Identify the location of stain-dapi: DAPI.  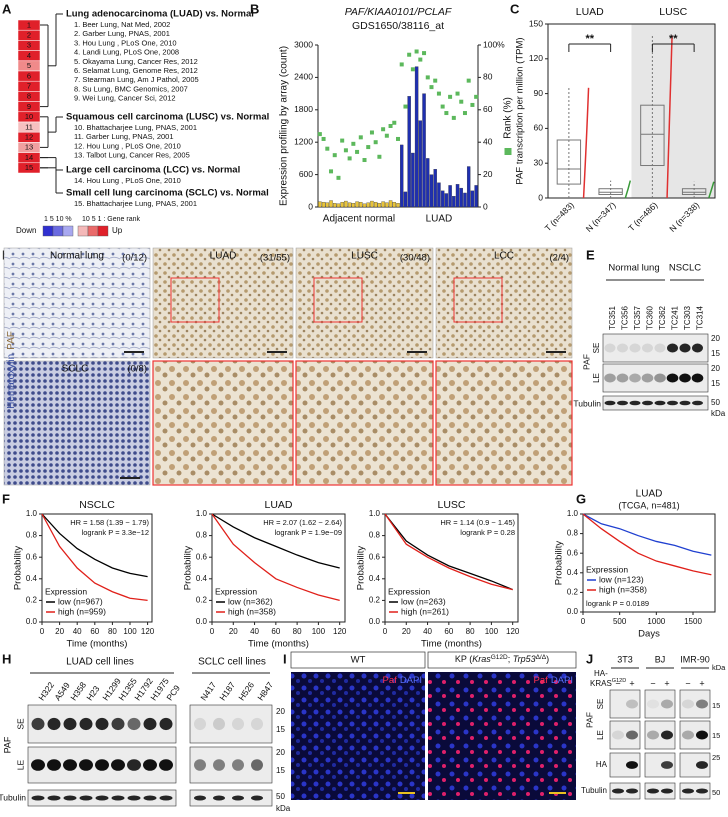
(562, 680).